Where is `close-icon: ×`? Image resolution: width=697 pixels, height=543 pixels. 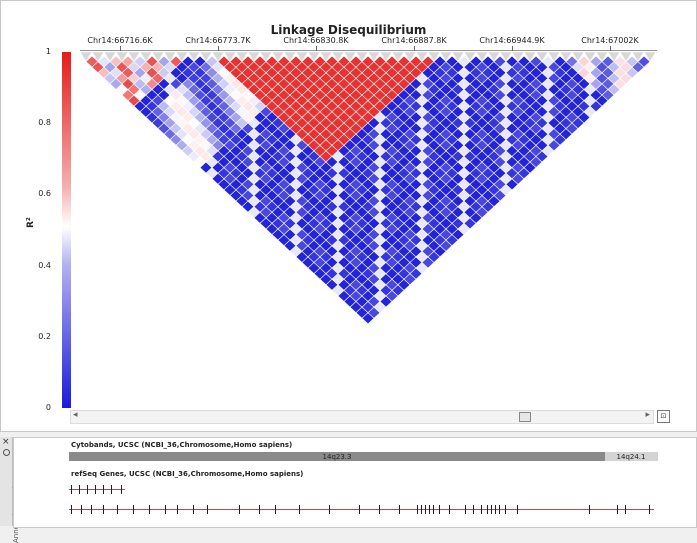
close-icon: × is located at coordinates (6, 442).